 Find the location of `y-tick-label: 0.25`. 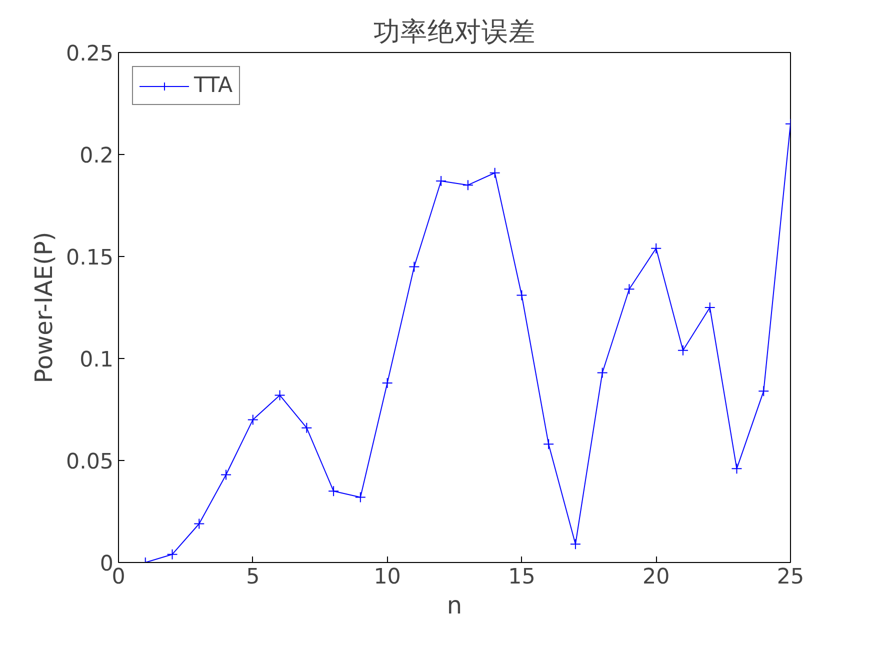

y-tick-label: 0.25 is located at coordinates (90, 54).